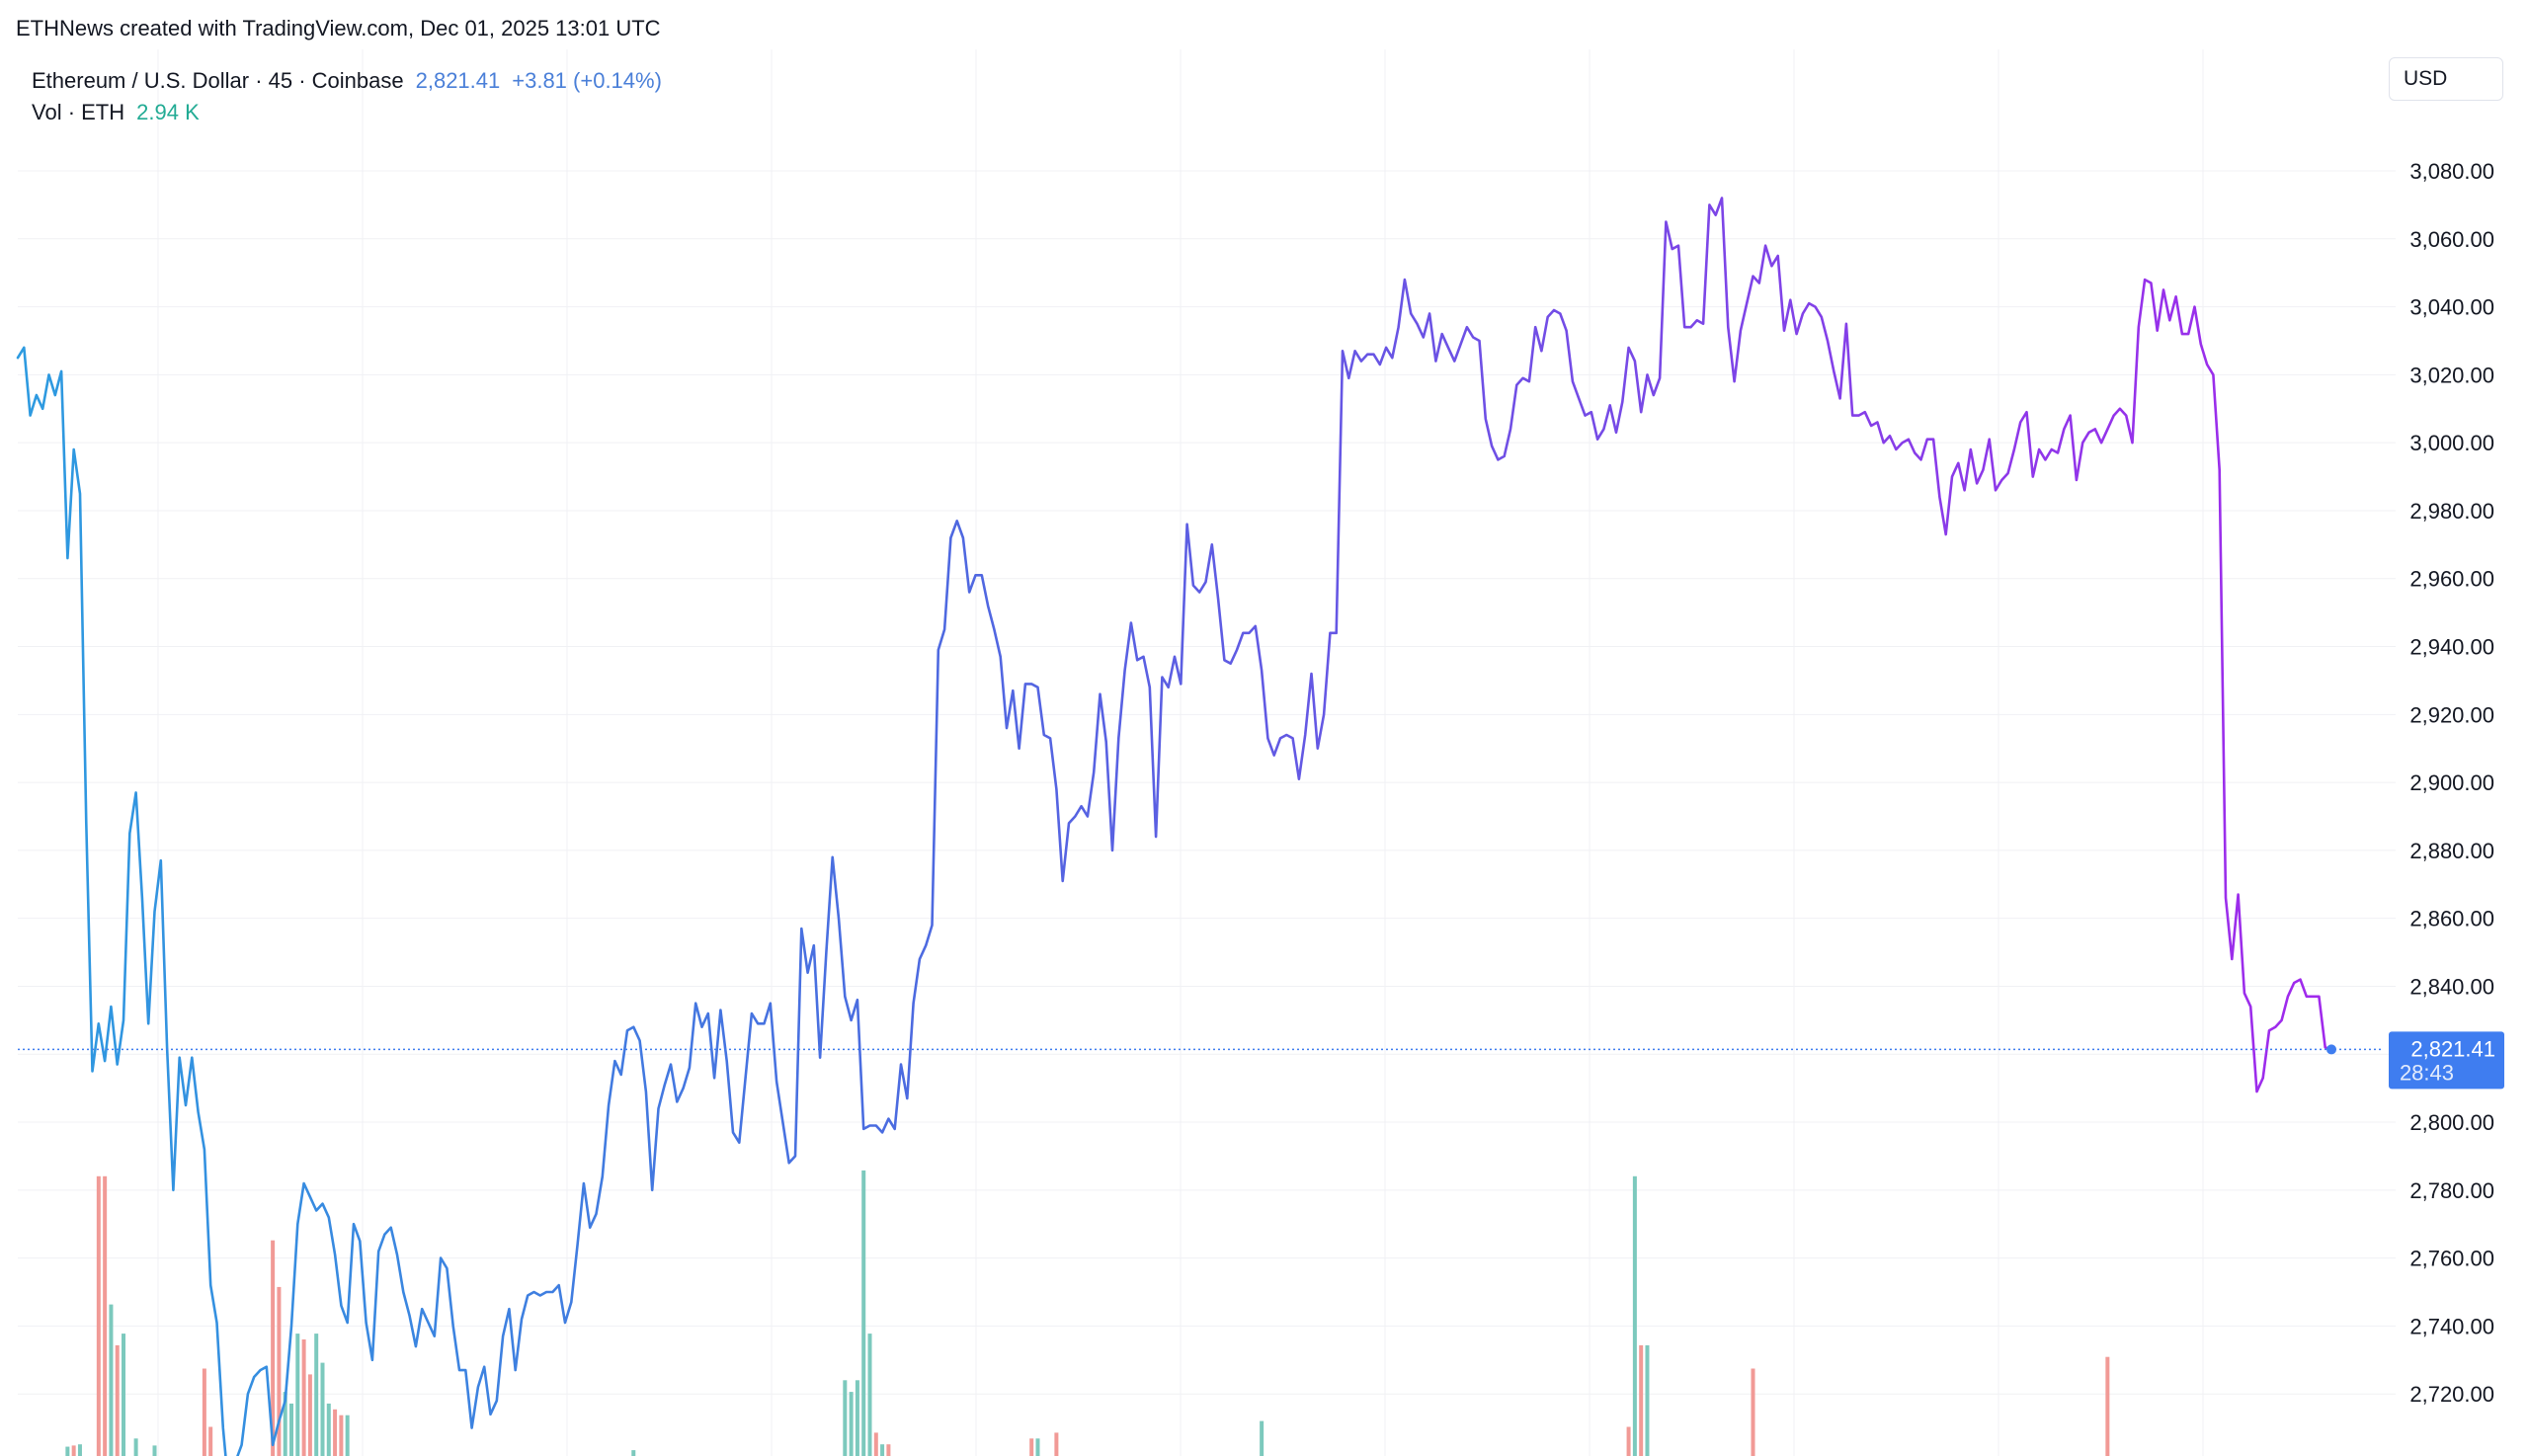 The image size is (2529, 1456). Describe the element at coordinates (2451, 919) in the screenshot. I see `y-tick-label: 2,860.00` at that location.